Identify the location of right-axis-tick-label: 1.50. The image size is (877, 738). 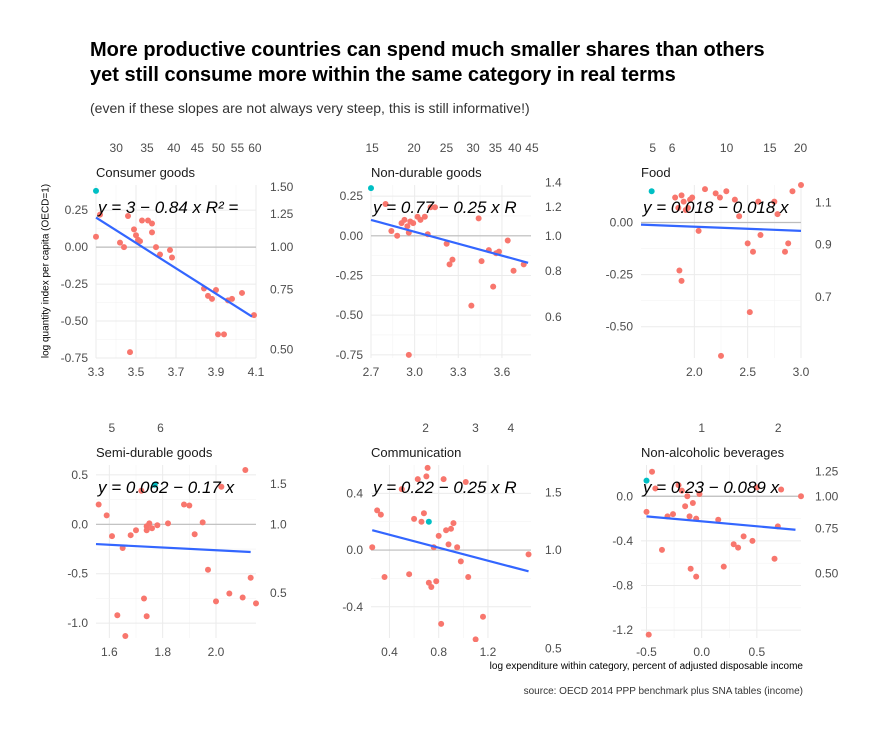
(282, 187).